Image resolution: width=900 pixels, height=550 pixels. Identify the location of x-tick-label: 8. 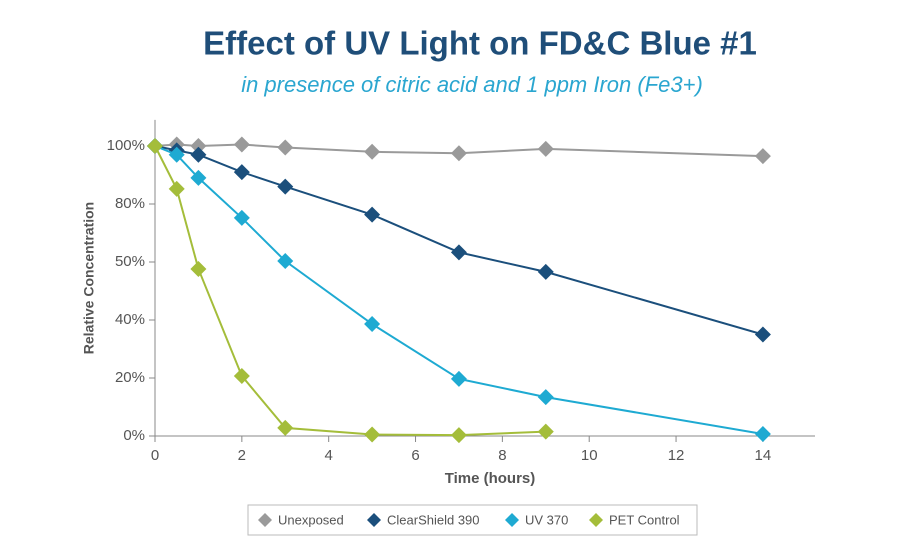
(502, 455).